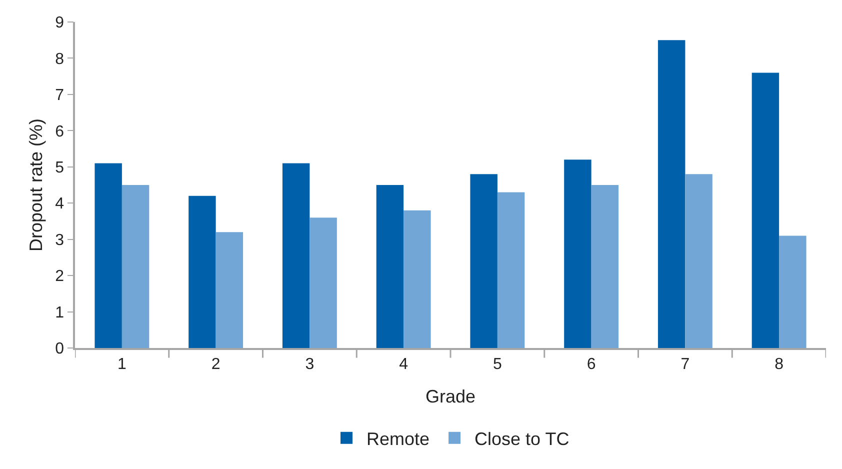  What do you see at coordinates (59, 95) in the screenshot?
I see `y-tick-label: 7` at bounding box center [59, 95].